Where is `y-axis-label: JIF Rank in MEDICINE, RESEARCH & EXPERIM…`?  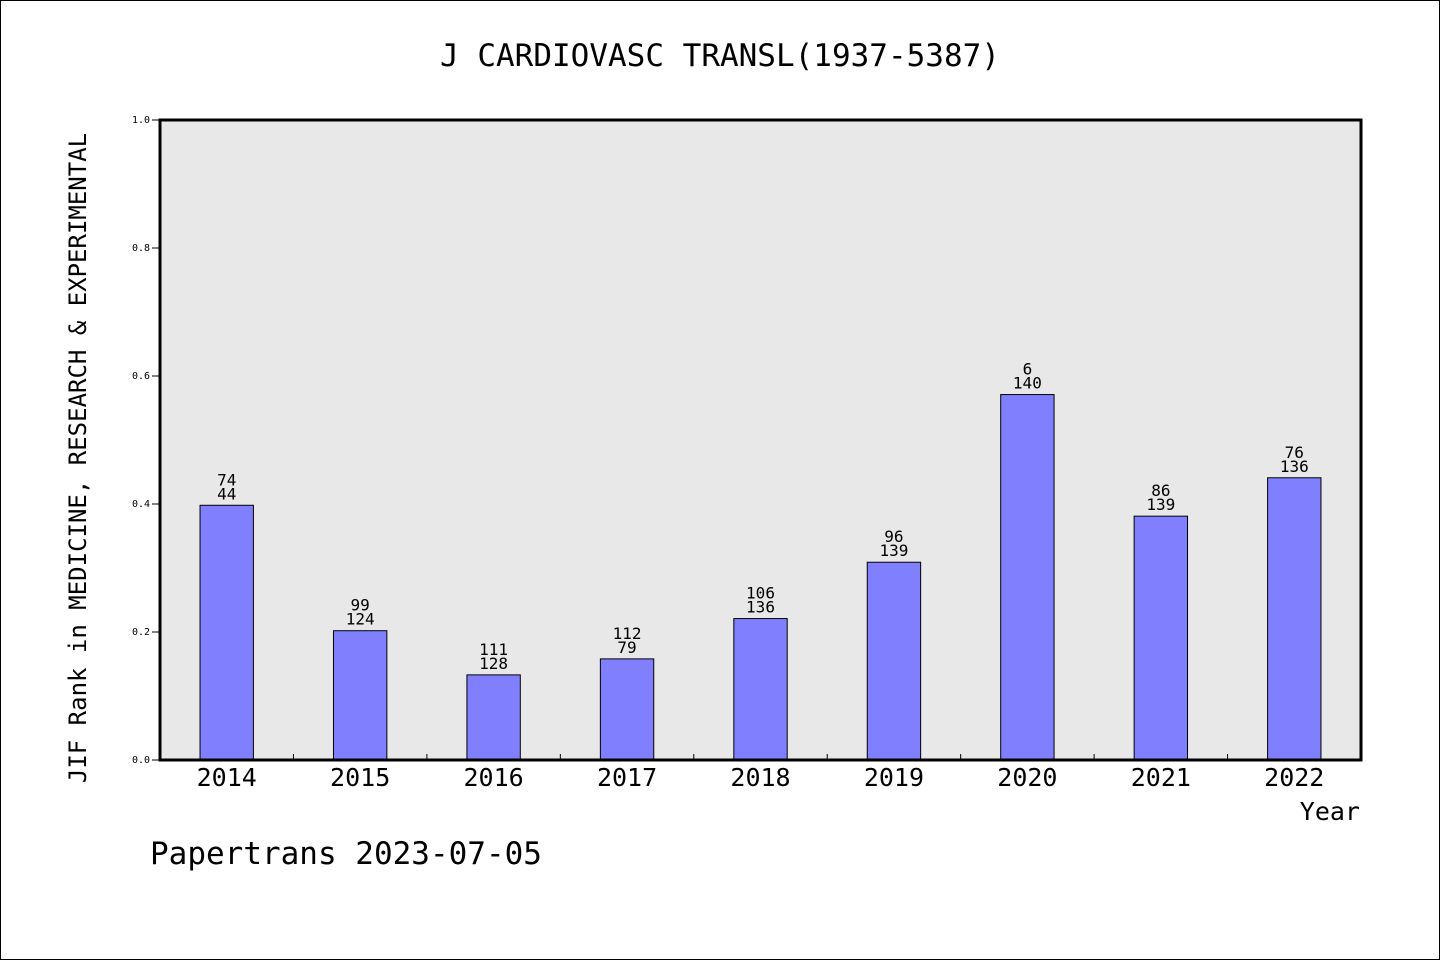
y-axis-label: JIF Rank in MEDICINE, RESEARCH & EXPERIM… is located at coordinates (78, 458).